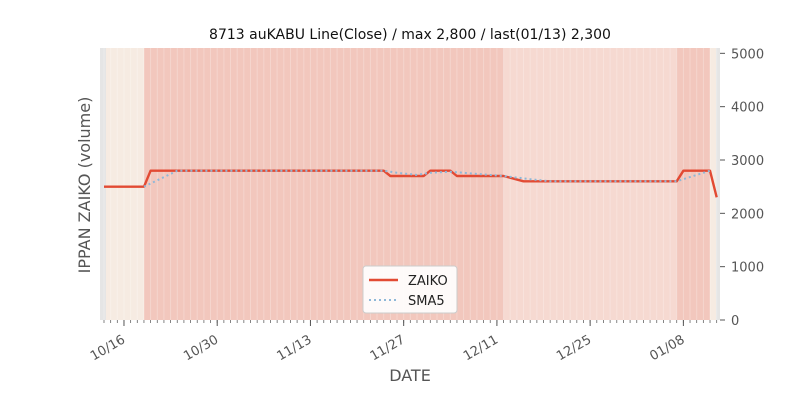  Describe the element at coordinates (735, 321) in the screenshot. I see `y-tick-label: 0` at that location.